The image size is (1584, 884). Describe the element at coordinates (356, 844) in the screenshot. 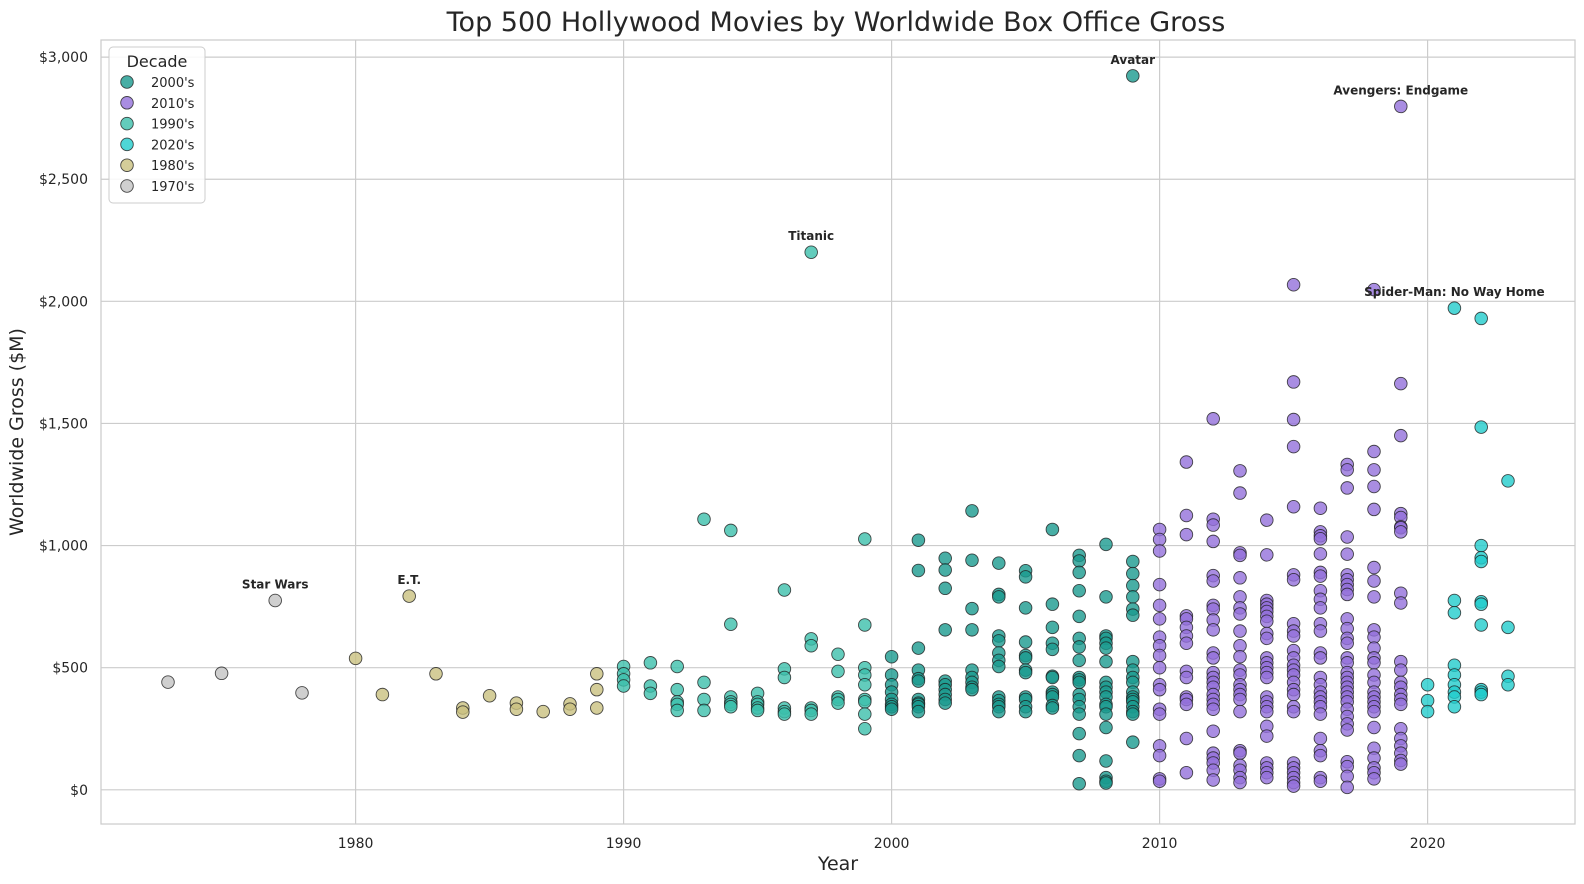

I see `x-tick-label: 1980` at that location.